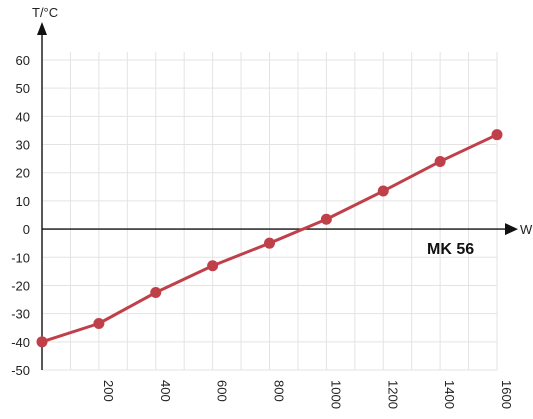 The width and height of the screenshot is (533, 419). I want to click on x-tick-label: 1400, so click(449, 394).